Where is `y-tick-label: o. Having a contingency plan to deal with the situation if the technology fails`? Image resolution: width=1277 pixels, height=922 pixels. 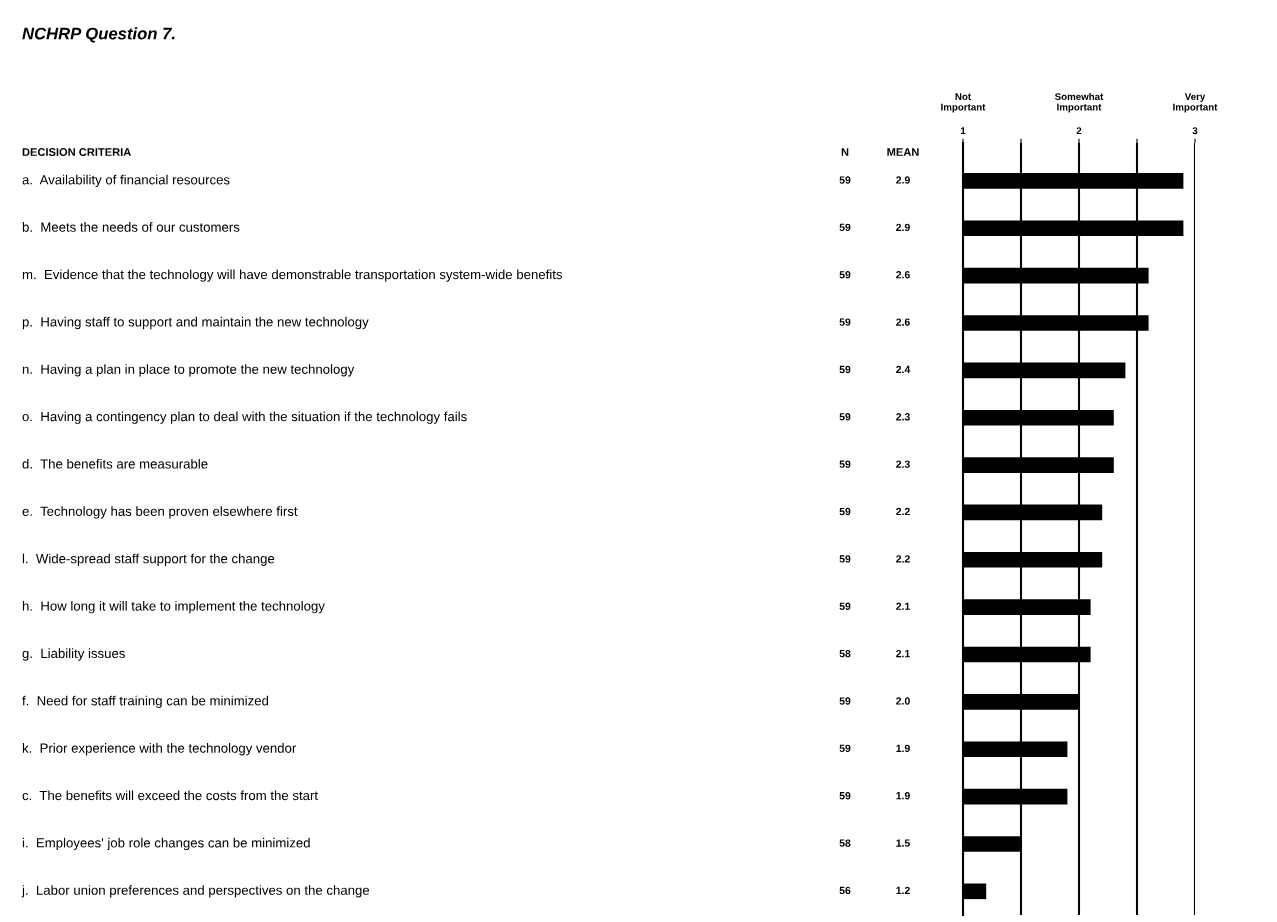
y-tick-label: o. Having a contingency plan to deal with the situation if the technology fails is located at coordinates (244, 417).